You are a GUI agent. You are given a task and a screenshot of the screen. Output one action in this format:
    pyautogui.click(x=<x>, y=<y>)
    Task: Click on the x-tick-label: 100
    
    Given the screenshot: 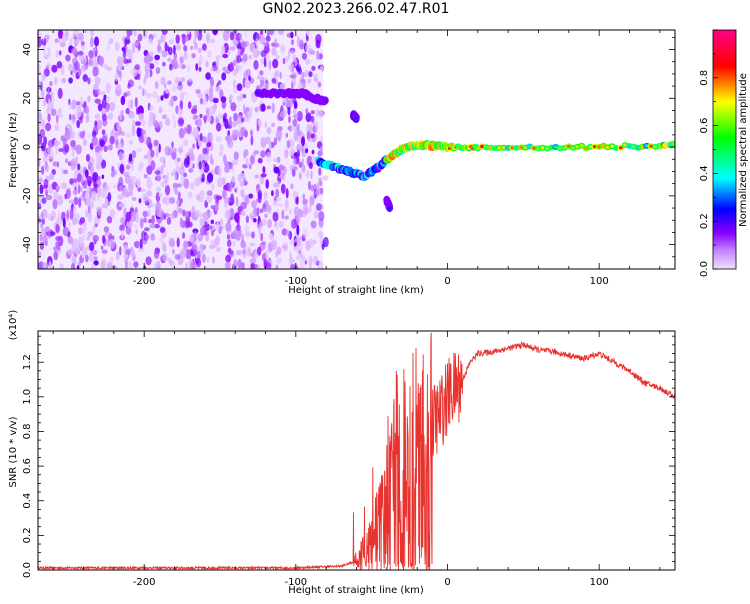 What is the action you would take?
    pyautogui.click(x=599, y=582)
    